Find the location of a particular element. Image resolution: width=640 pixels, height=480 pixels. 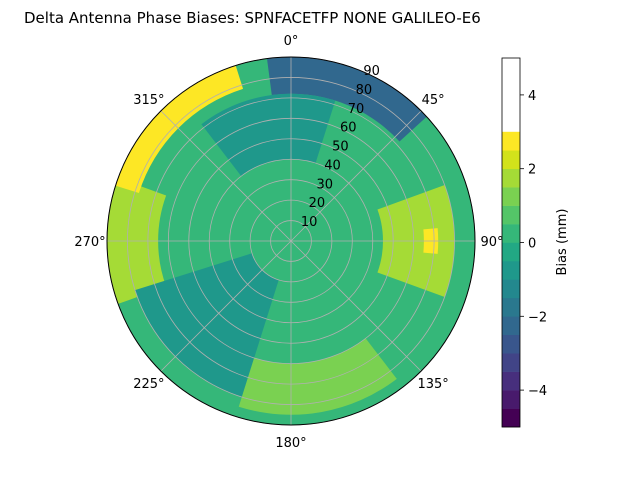

colorbar-tick-label: −2 is located at coordinates (537, 317).